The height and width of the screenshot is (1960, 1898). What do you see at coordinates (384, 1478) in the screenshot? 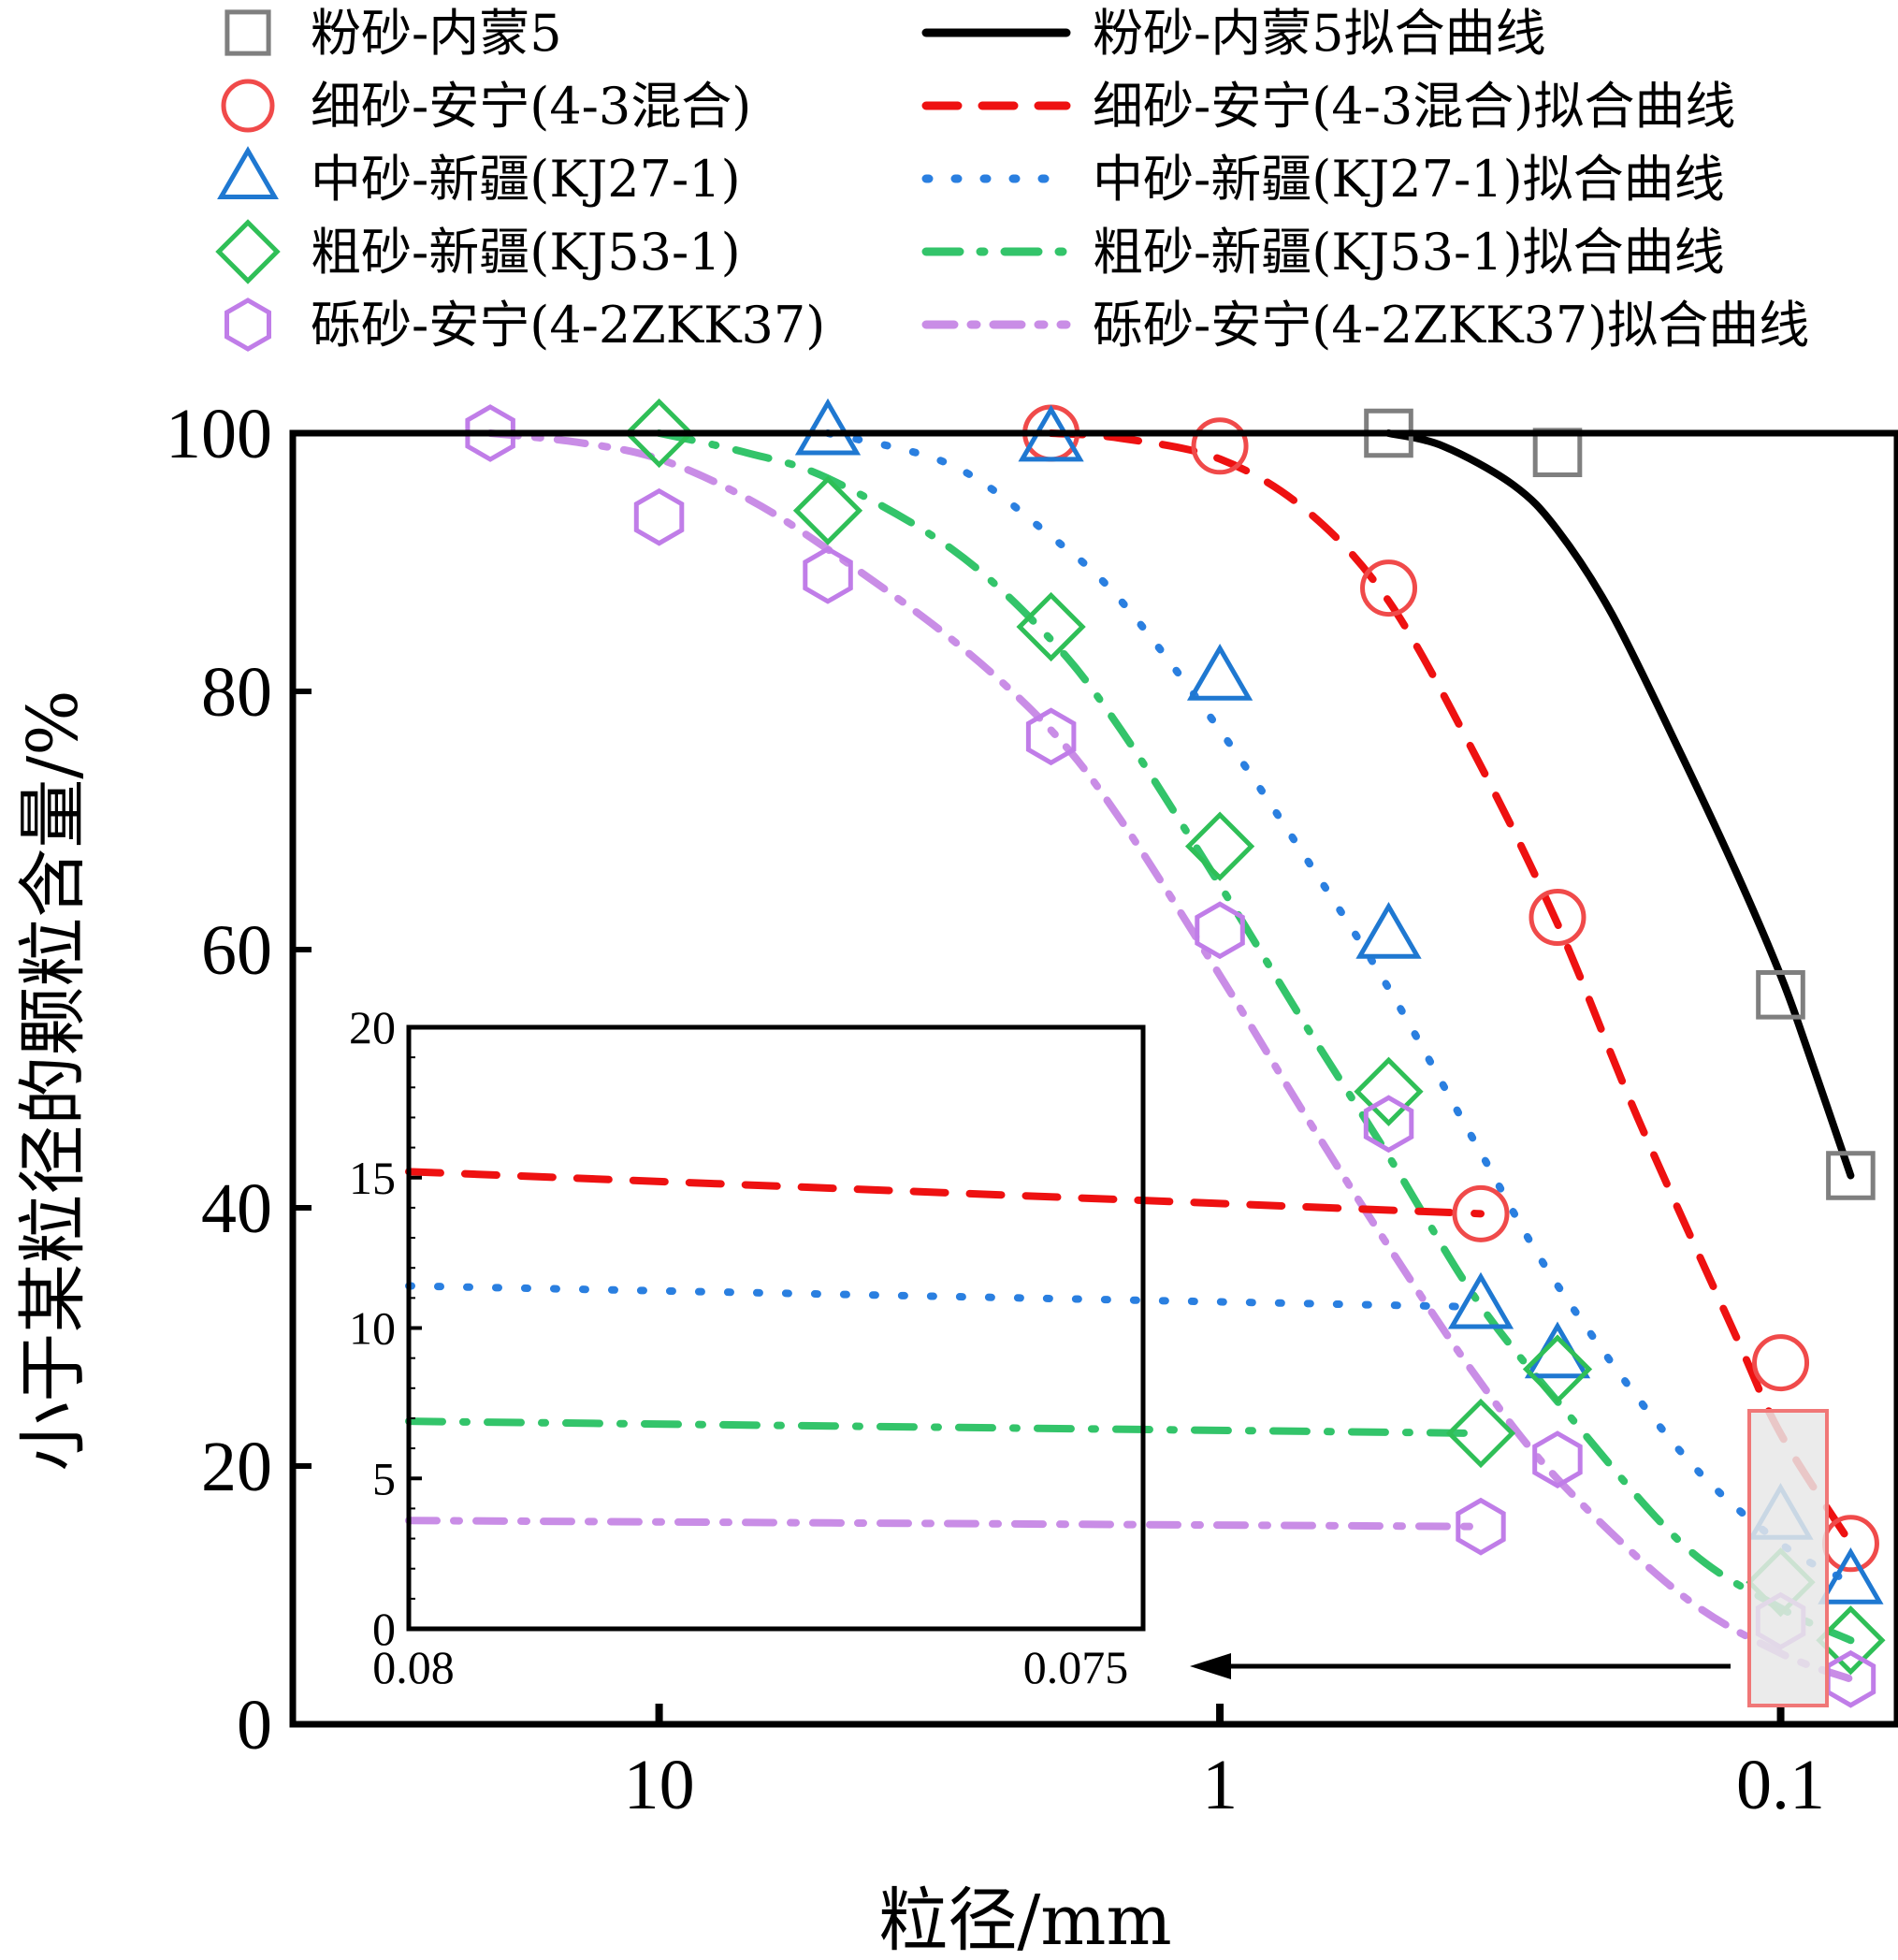
I see `inset-y-tick-label: 5` at bounding box center [384, 1478].